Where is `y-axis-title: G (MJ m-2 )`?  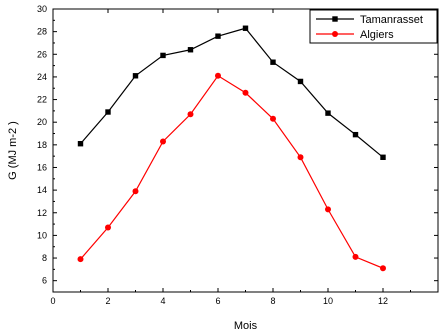 y-axis-title: G (MJ m-2 ) is located at coordinates (13, 150).